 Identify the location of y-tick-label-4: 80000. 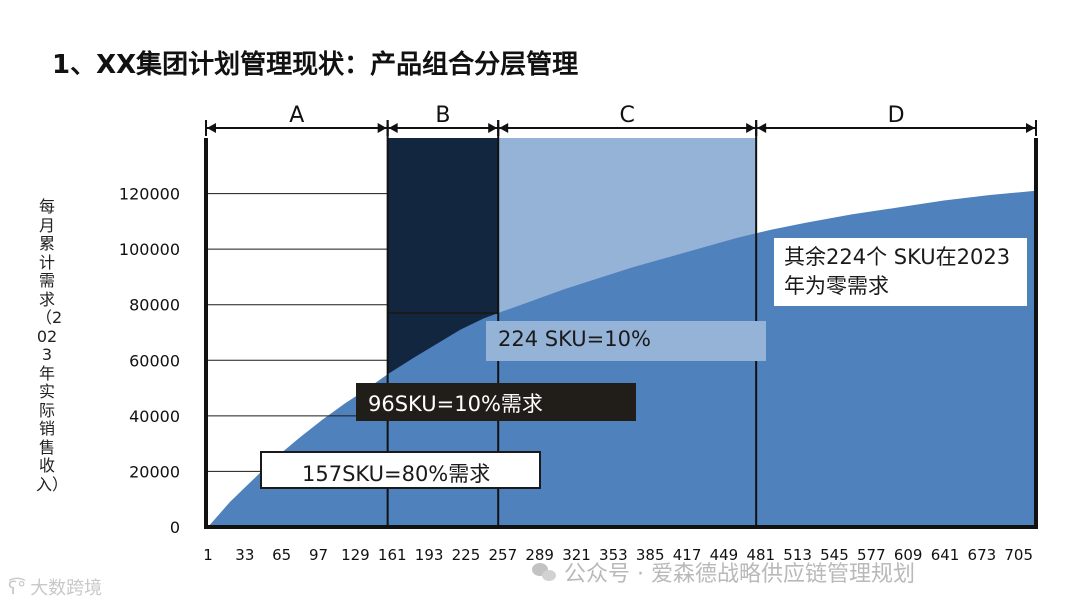
(154, 305).